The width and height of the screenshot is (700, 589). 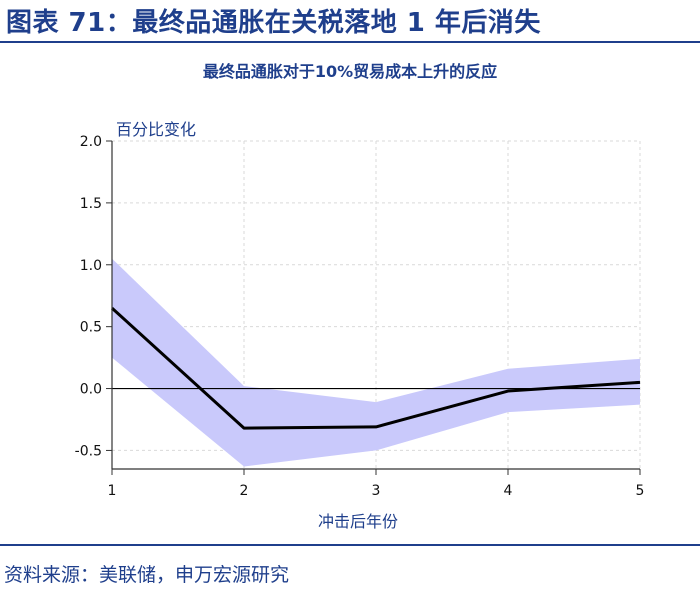 What do you see at coordinates (88, 451) in the screenshot?
I see `y-tick-label: -0.5` at bounding box center [88, 451].